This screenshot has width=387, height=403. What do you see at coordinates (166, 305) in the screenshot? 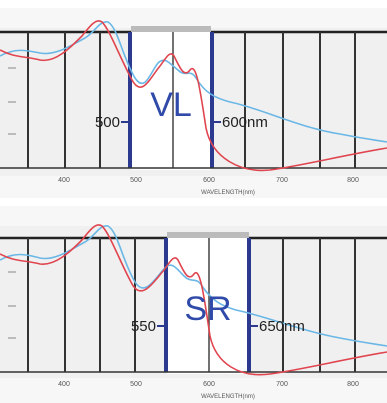
I see `sr-band-left-edge` at bounding box center [166, 305].